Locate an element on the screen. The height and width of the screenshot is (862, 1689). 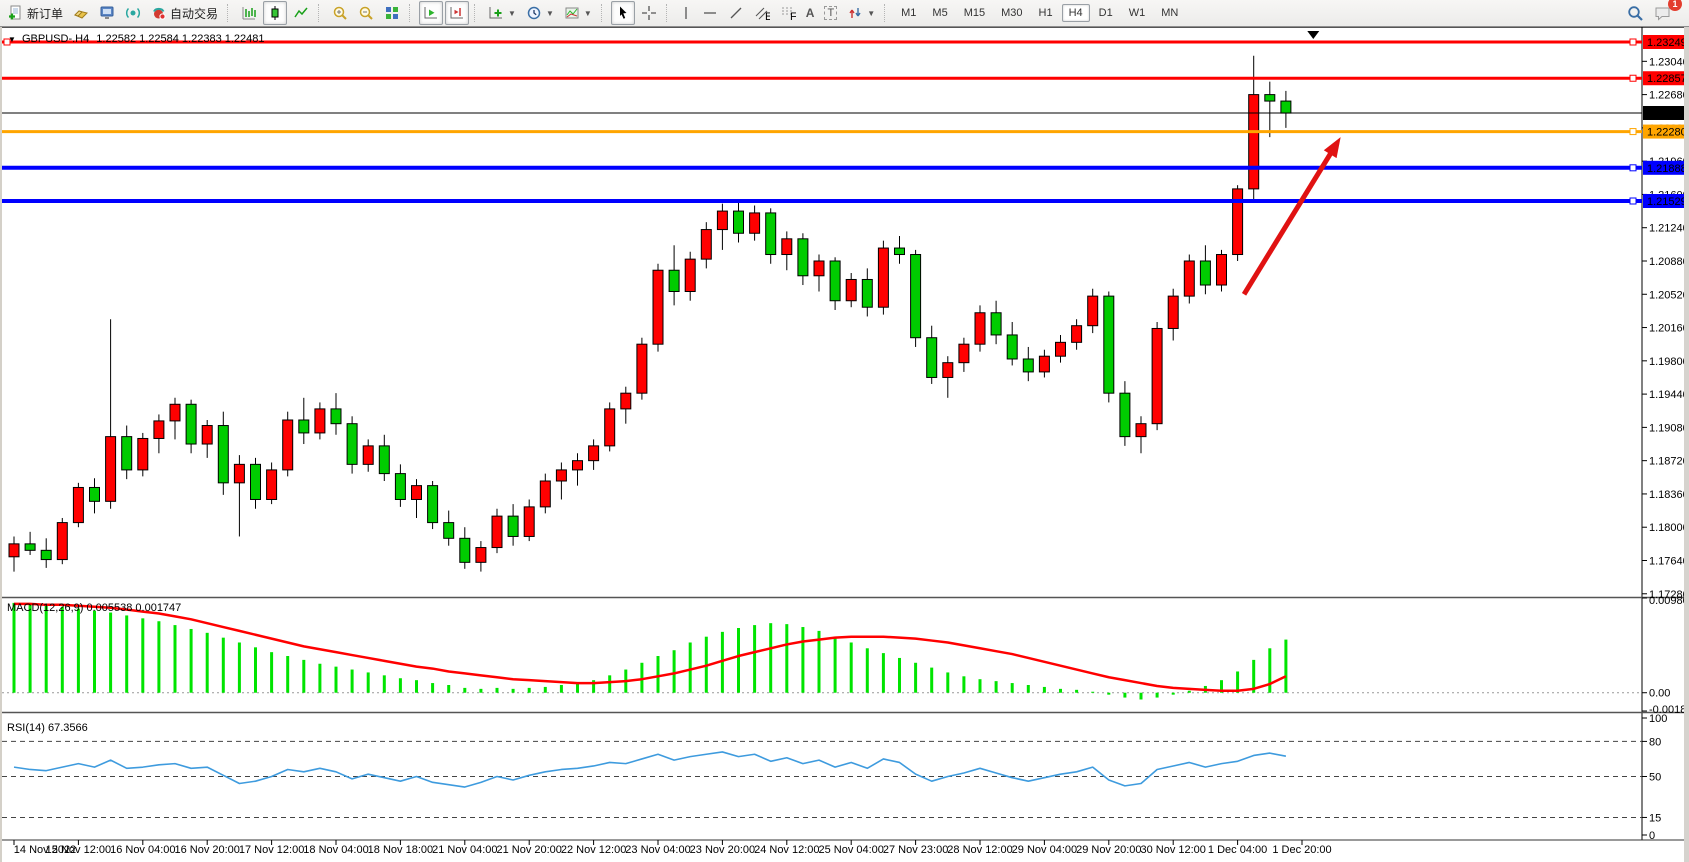
charts-gallery-button is located at coordinates (81, 13).